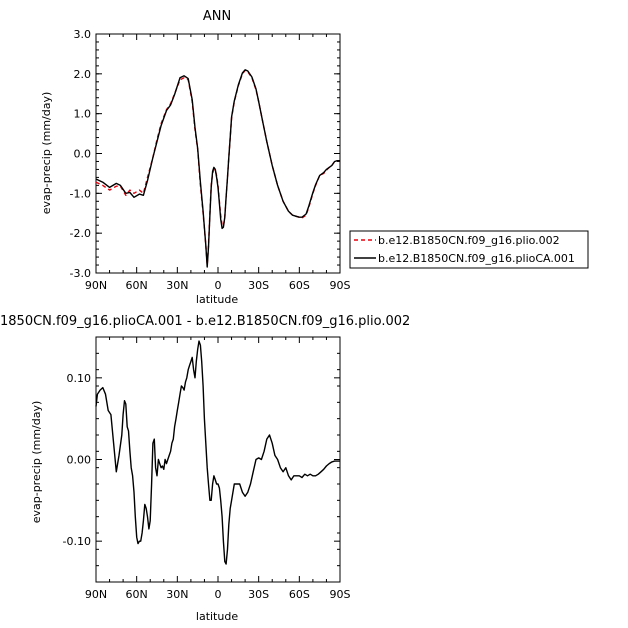 Image resolution: width=628 pixels, height=628 pixels. Describe the element at coordinates (83, 114) in the screenshot. I see `y-tick-label: 1.0` at that location.